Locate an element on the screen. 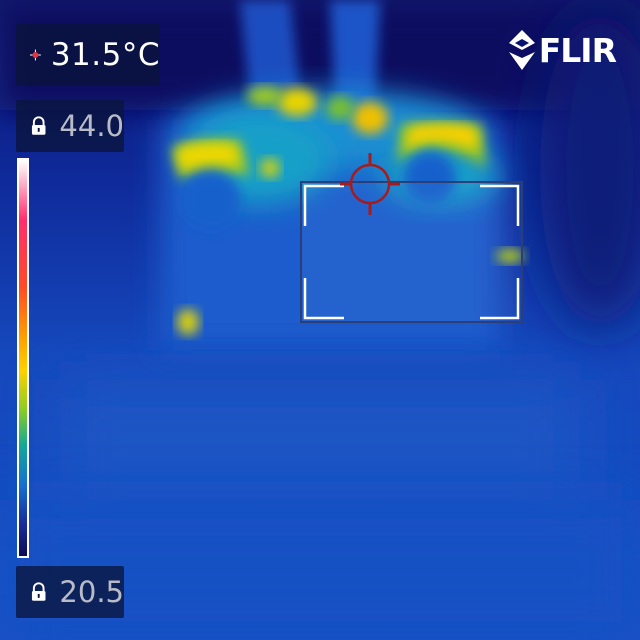 The image size is (640, 640). spot-meter-crosshair-icon is located at coordinates (370, 184).